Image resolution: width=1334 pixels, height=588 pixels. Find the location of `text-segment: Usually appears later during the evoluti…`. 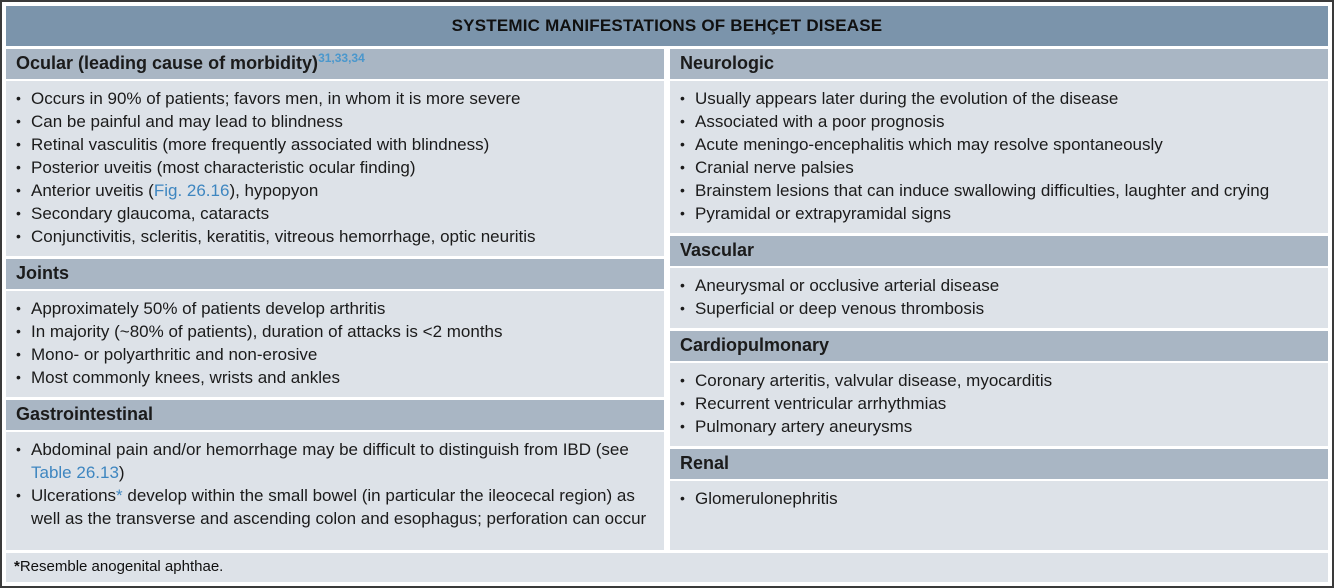

text-segment: Usually appears later during the evoluti… is located at coordinates (907, 98).